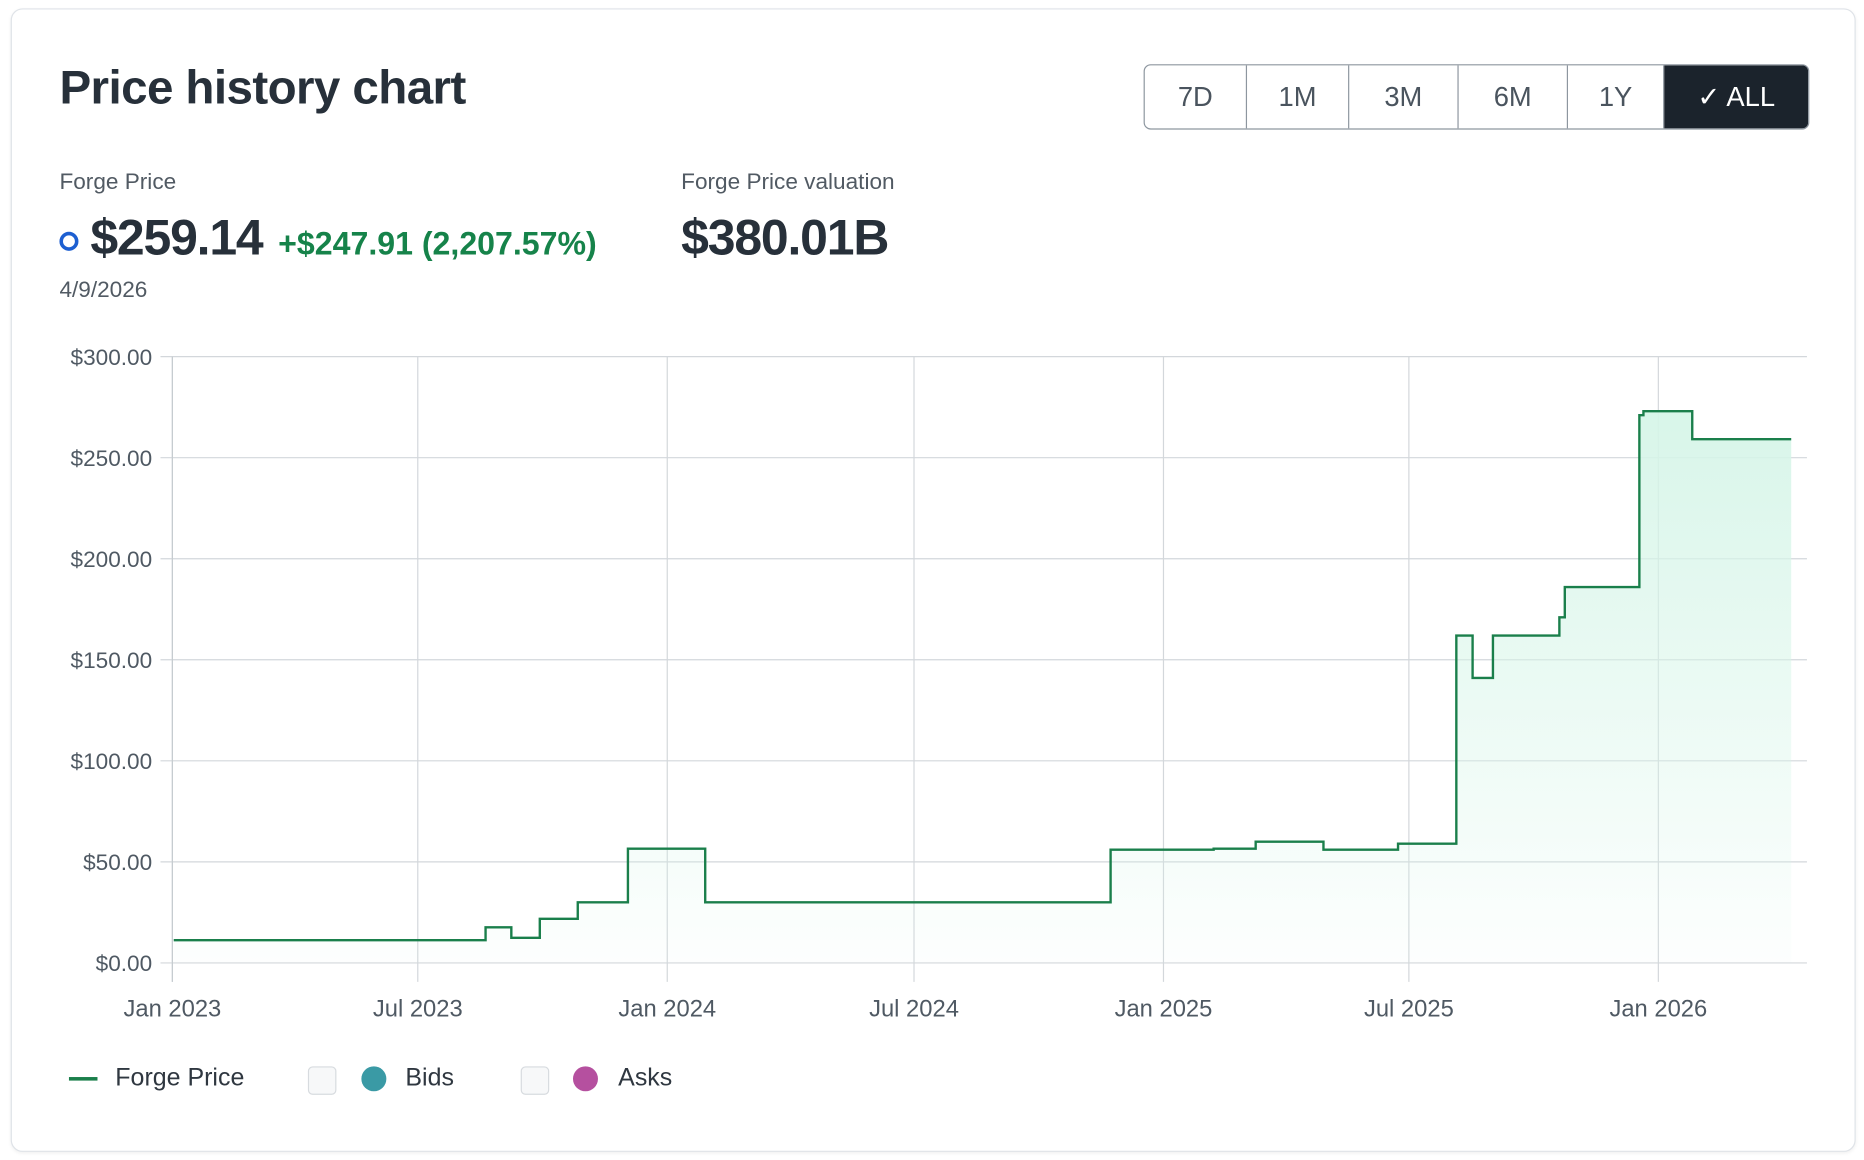 The image size is (1864, 1160). What do you see at coordinates (585, 1079) in the screenshot?
I see `asks-dot-icon` at bounding box center [585, 1079].